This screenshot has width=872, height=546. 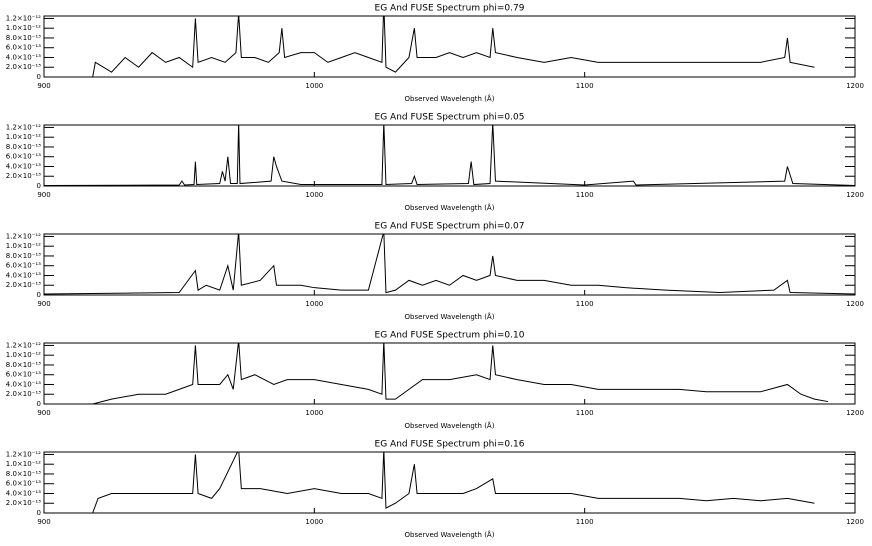 I want to click on chart-title: EG And FUSE Spectrum phi=0.10, so click(x=450, y=336).